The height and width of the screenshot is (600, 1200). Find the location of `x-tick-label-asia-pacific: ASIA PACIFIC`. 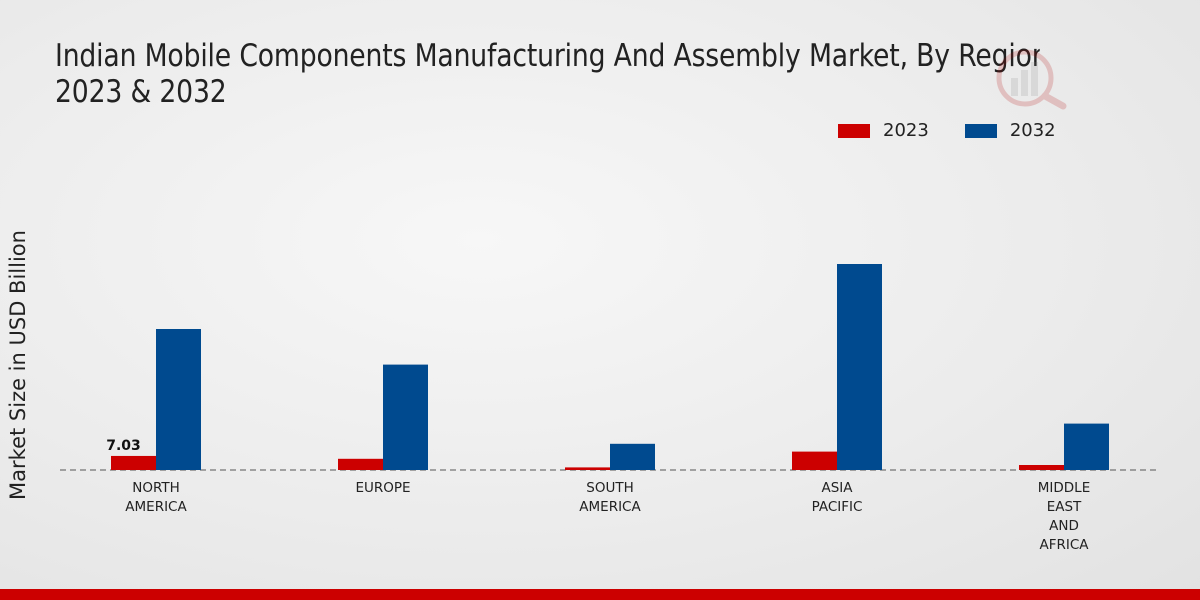

x-tick-label-asia-pacific: ASIA PACIFIC is located at coordinates (837, 497).